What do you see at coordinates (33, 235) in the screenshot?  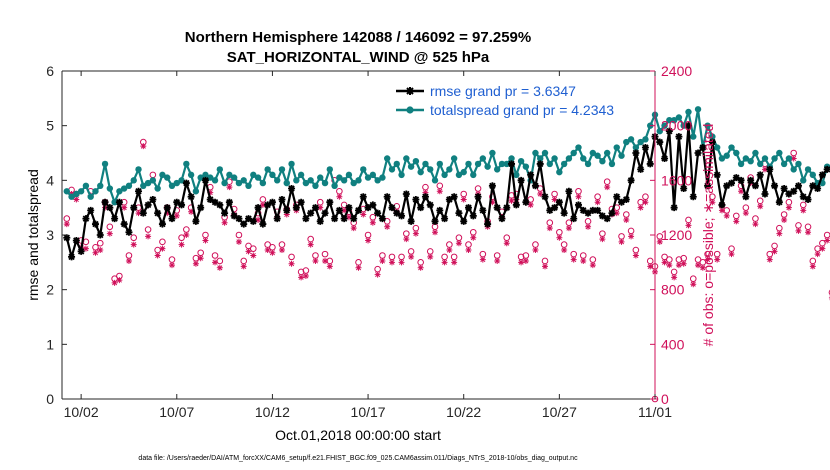 I see `y-axis-left-label: rmse and totalspread` at bounding box center [33, 235].